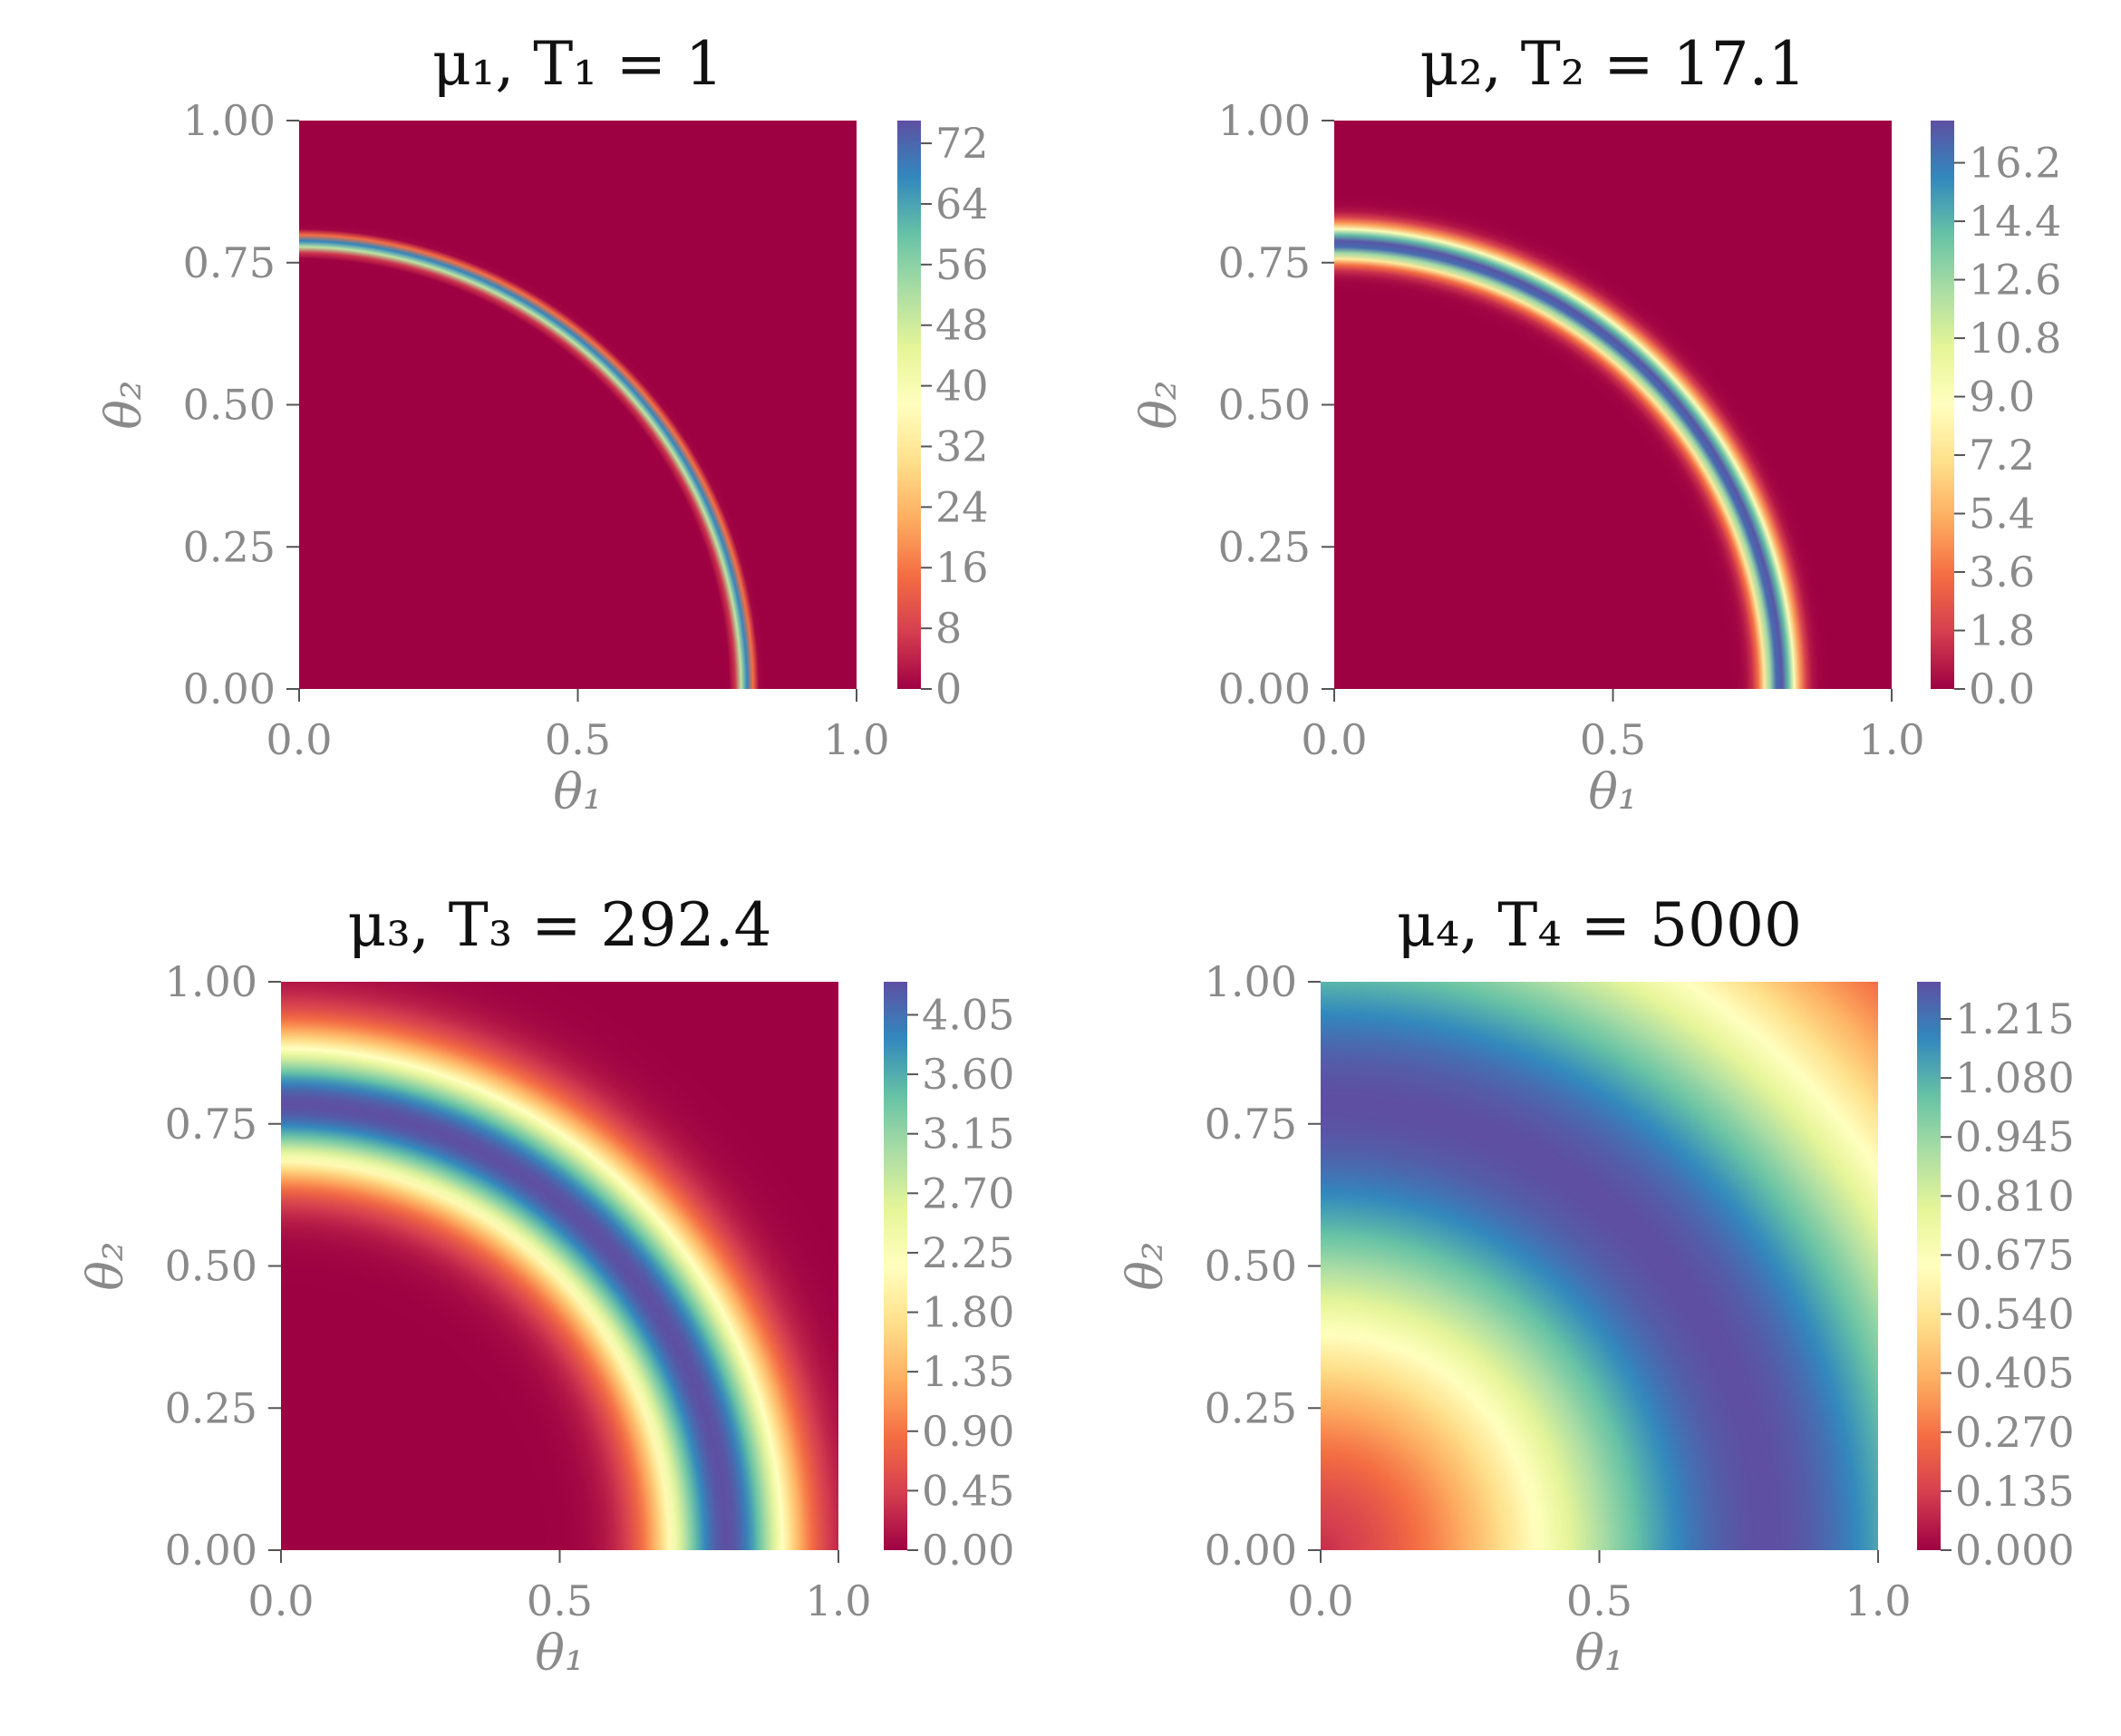 This screenshot has height=1736, width=2121. I want to click on colorbar-tick-label: 0.270, so click(2015, 1432).